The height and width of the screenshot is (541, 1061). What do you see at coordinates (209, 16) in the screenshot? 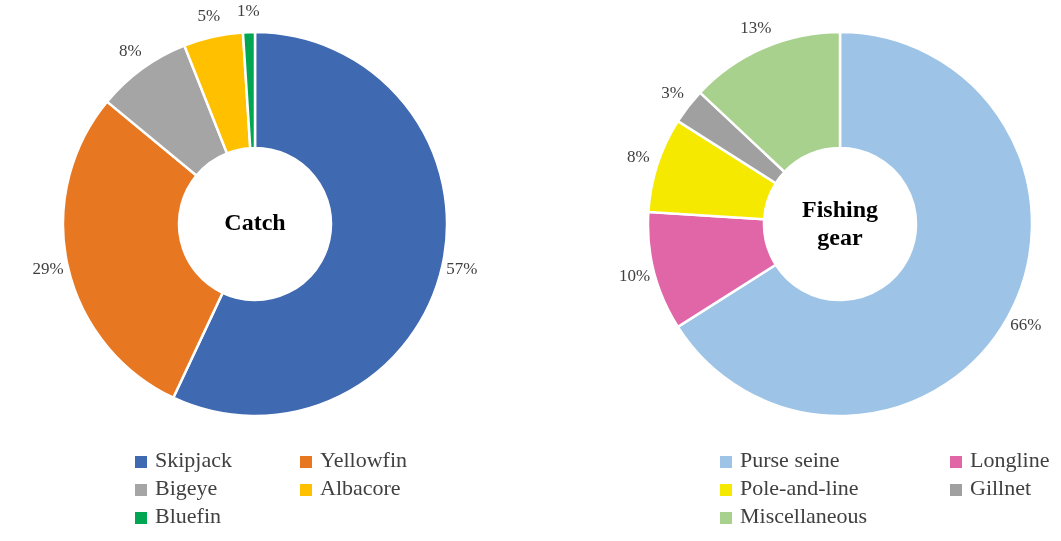
I see `data-label: 5%` at bounding box center [209, 16].